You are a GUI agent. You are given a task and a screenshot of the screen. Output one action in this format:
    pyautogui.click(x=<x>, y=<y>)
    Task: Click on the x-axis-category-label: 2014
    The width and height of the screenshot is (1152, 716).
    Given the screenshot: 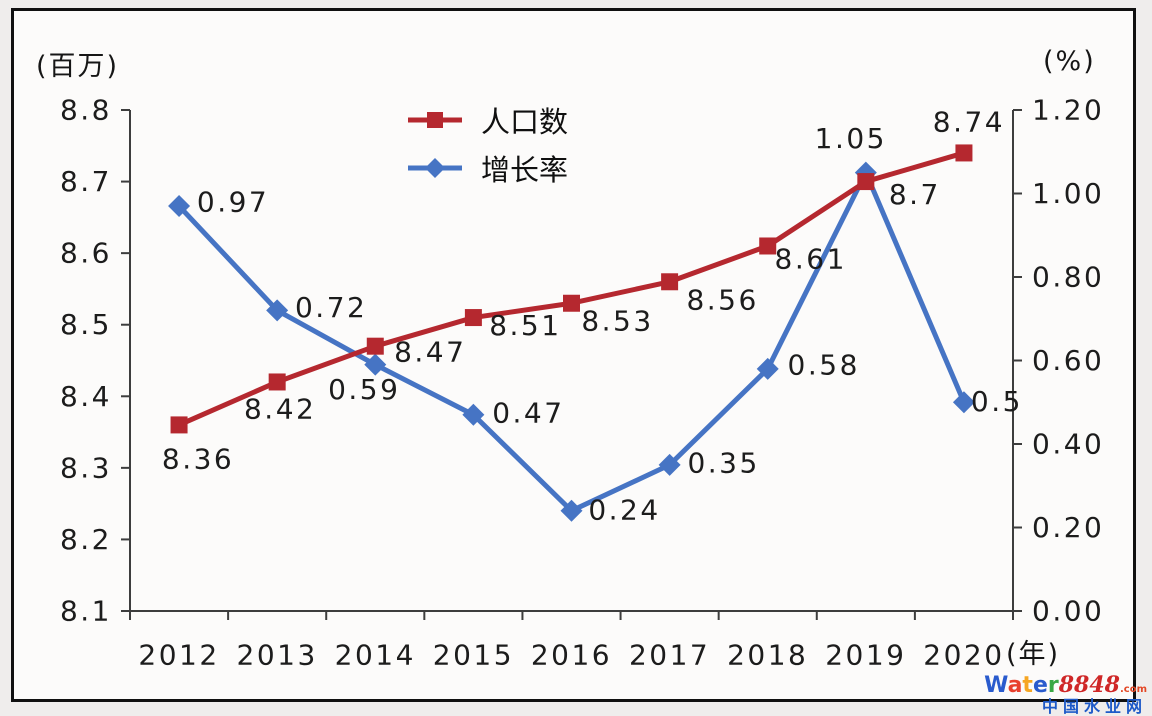 What is the action you would take?
    pyautogui.click(x=375, y=655)
    